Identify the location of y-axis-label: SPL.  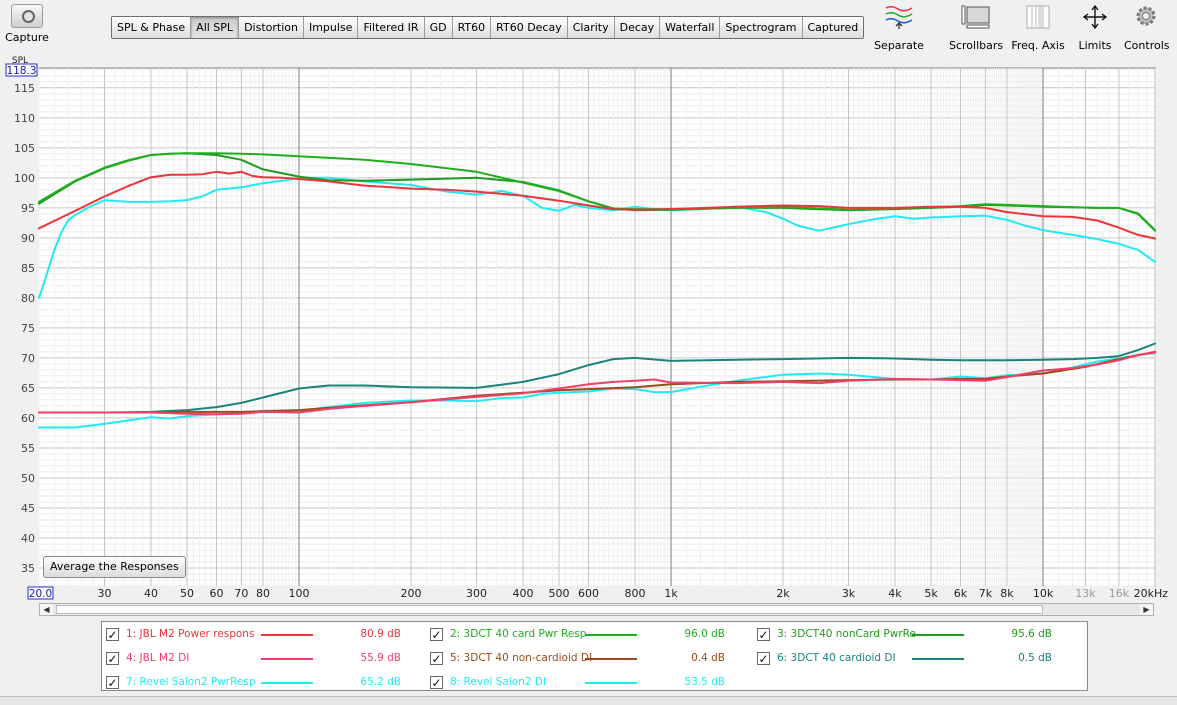
(20, 61).